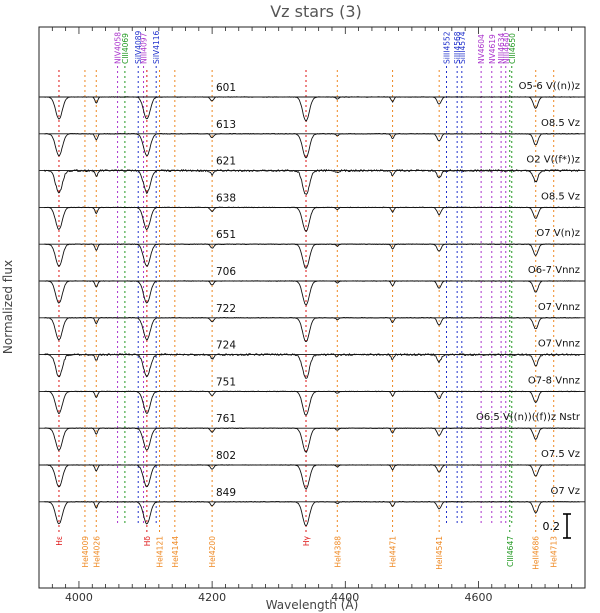 This screenshot has width=600, height=613. I want to click on bottom-label-h: Hδ, so click(147, 541).